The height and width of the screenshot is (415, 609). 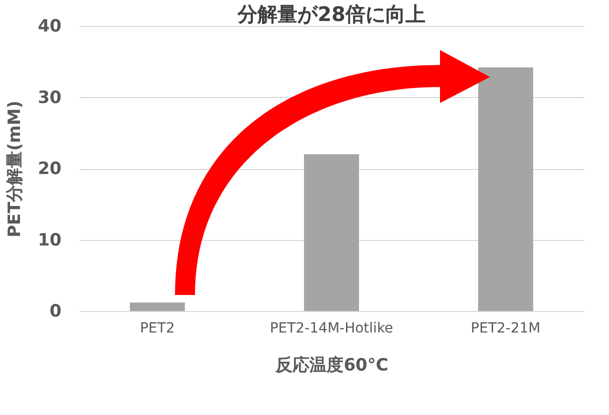 I want to click on x-tick-label: PET2, so click(x=157, y=328).